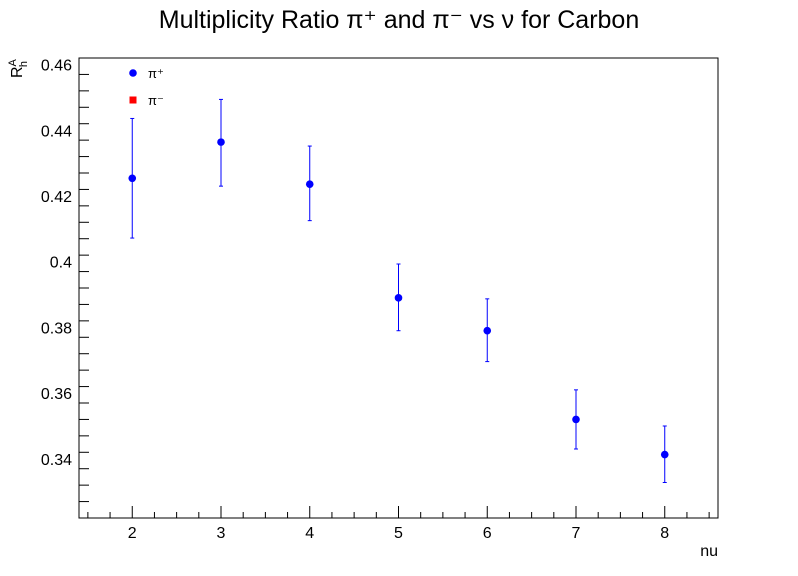 This screenshot has width=798, height=576. What do you see at coordinates (56, 394) in the screenshot?
I see `y-tick-label: 0.36` at bounding box center [56, 394].